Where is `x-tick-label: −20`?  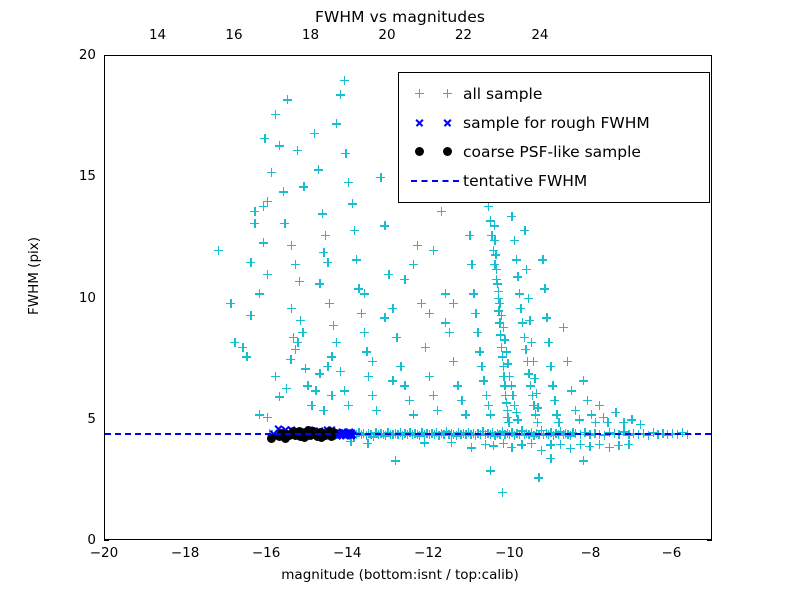 x-tick-label: −20 is located at coordinates (104, 553).